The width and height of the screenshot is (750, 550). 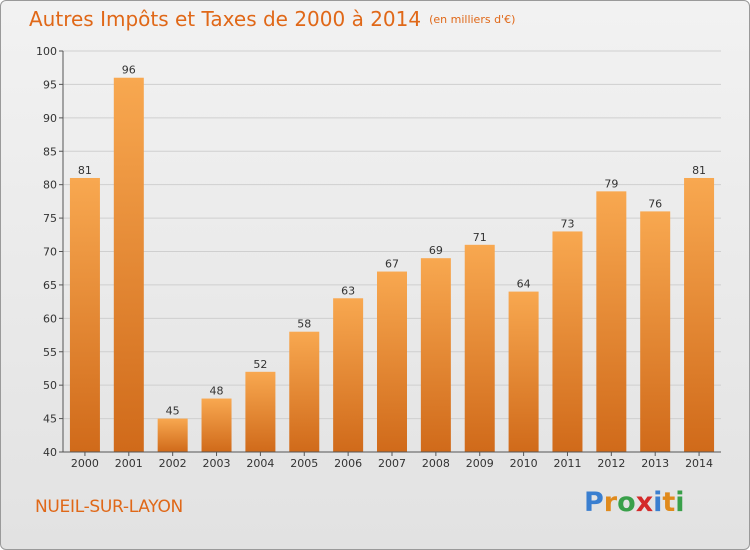 I want to click on data-label: 45, so click(x=173, y=411).